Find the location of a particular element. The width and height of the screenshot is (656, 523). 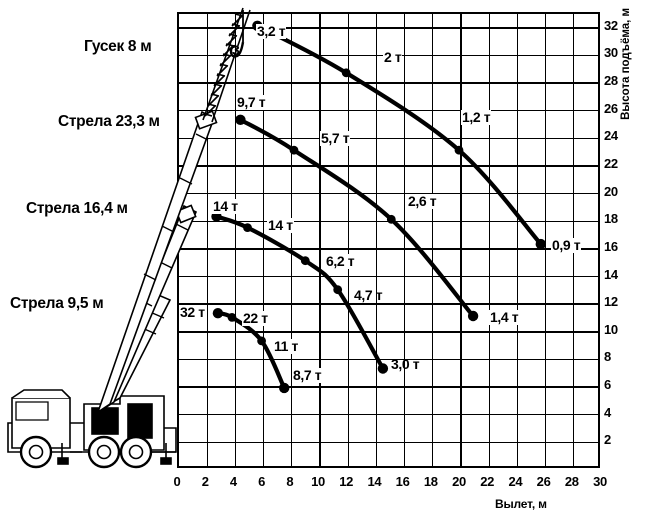

point-label-jib-3: 1,2 т is located at coordinates (476, 117).